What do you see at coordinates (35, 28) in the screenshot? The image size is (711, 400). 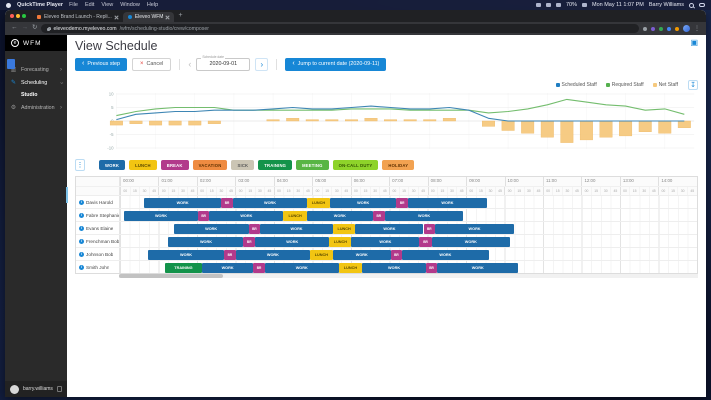 I see `refresh-icon: ↻` at bounding box center [35, 28].